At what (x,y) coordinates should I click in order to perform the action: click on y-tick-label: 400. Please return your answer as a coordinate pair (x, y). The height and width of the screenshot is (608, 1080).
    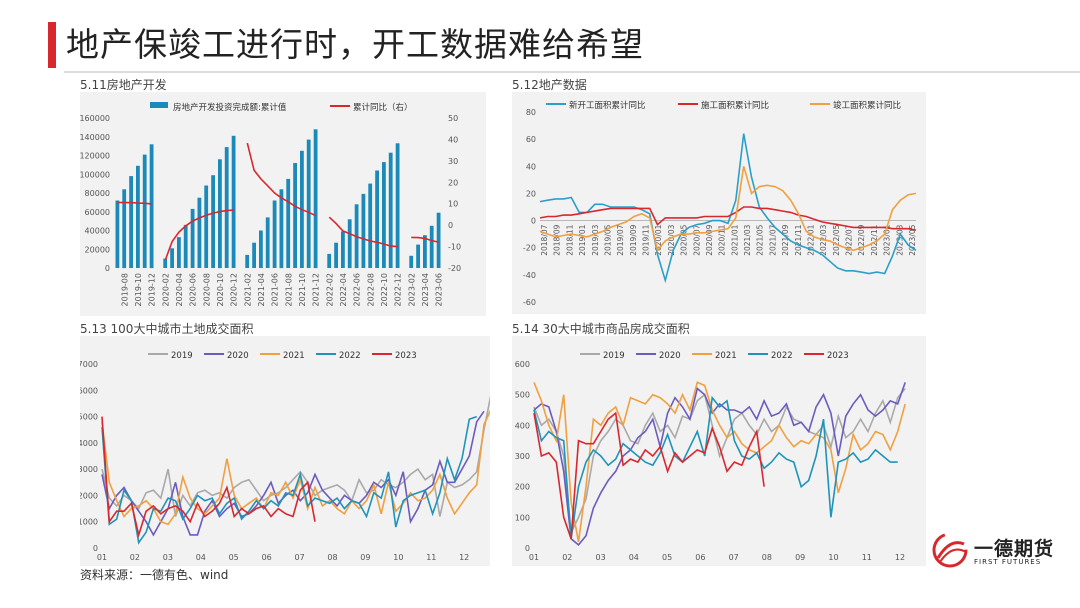
    Looking at the image, I should click on (522, 425).